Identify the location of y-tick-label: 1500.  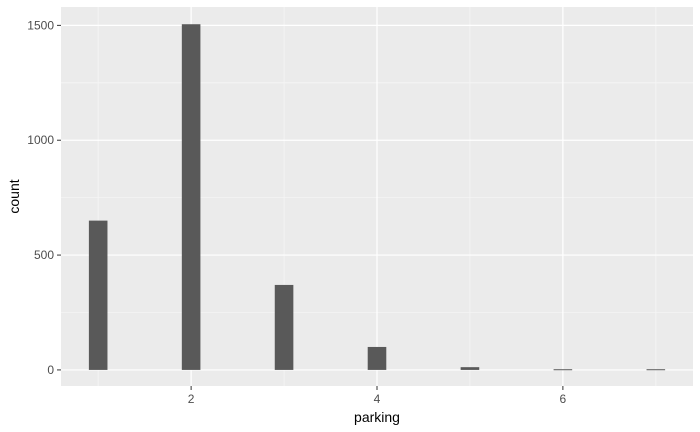
(40, 25).